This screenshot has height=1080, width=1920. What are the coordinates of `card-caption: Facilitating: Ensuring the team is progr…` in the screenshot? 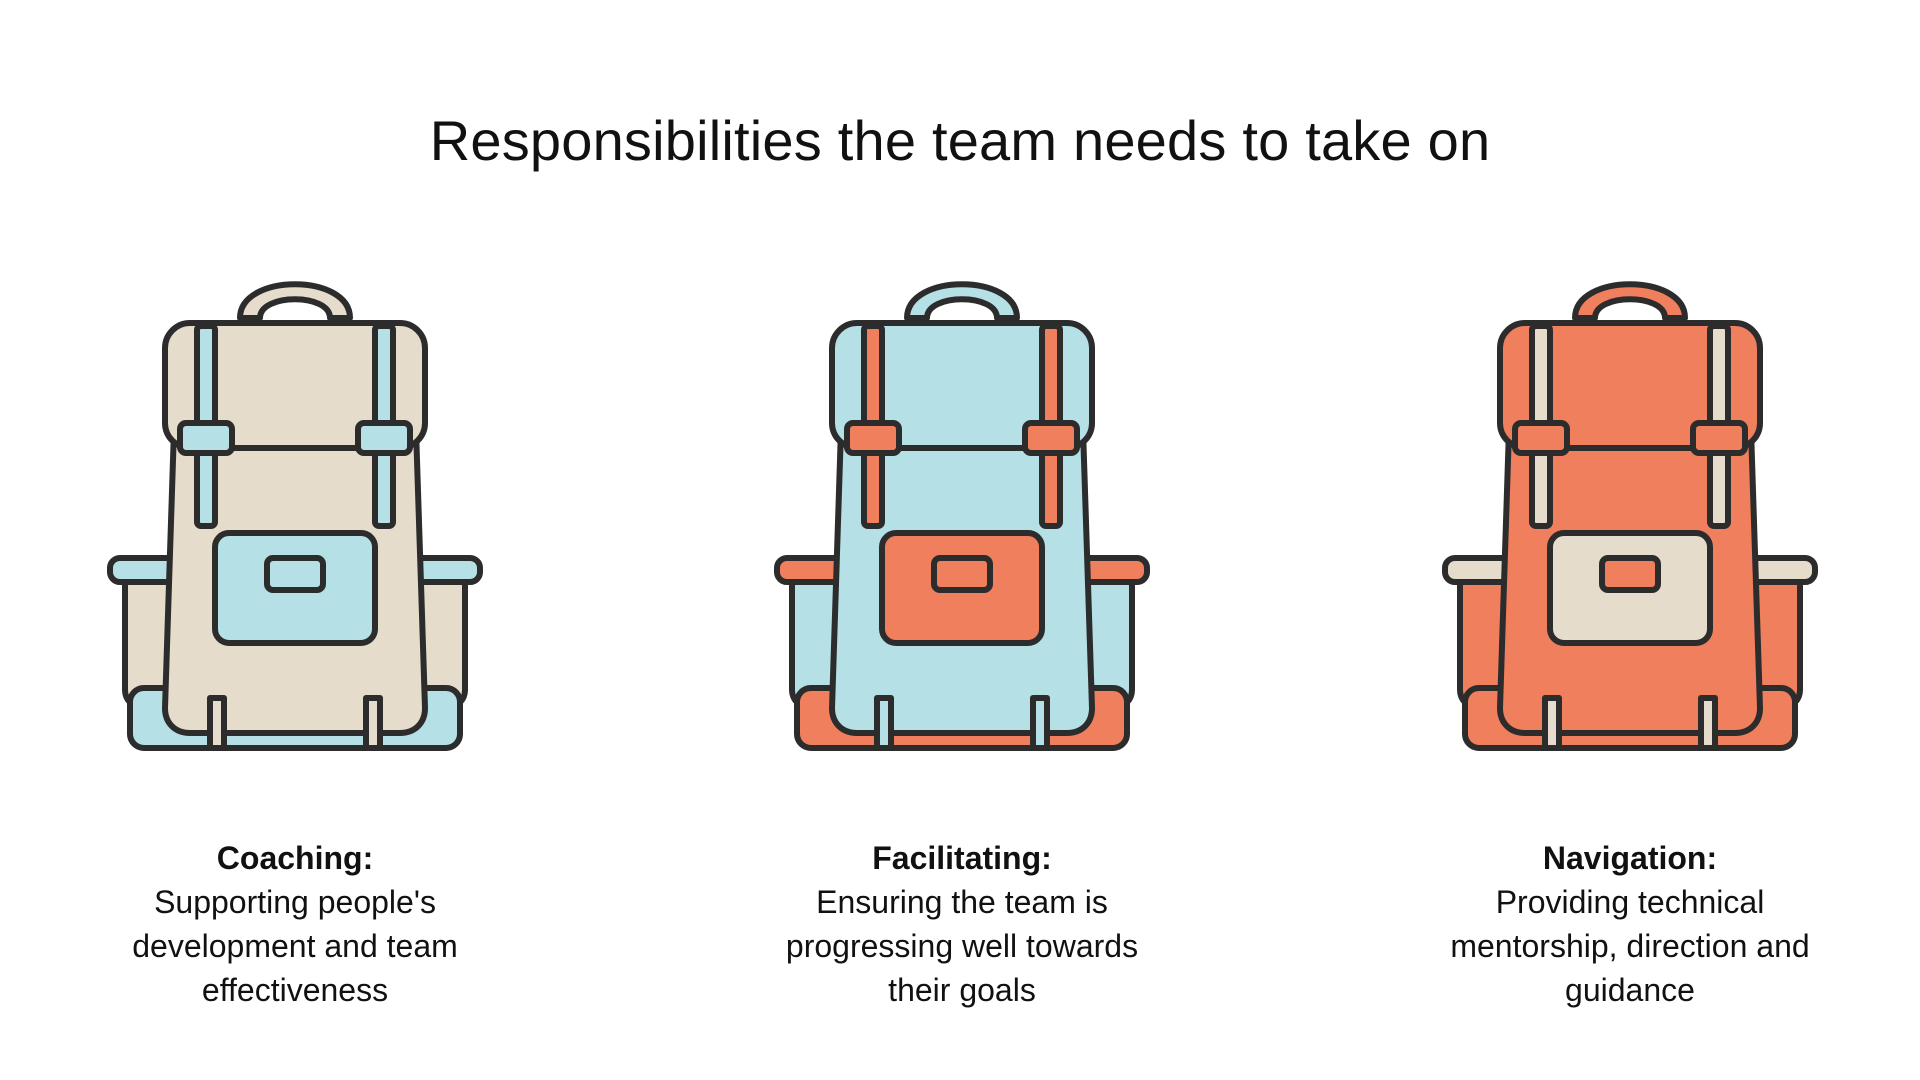 It's located at (962, 924).